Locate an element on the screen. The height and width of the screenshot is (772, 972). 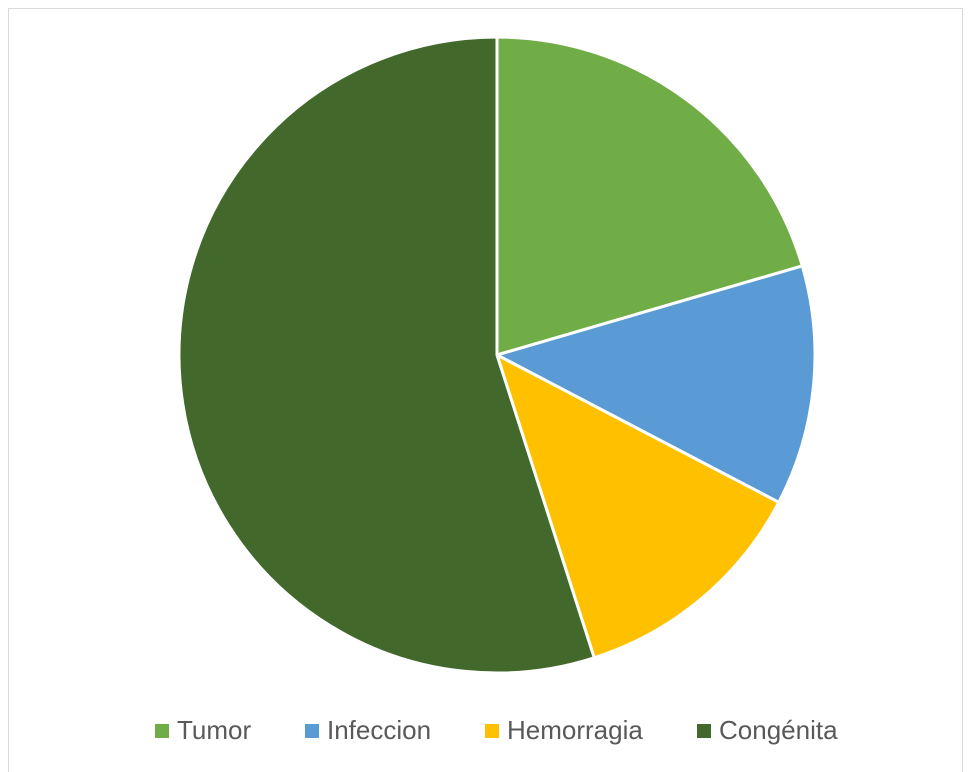
legend-label: Tumor is located at coordinates (214, 730).